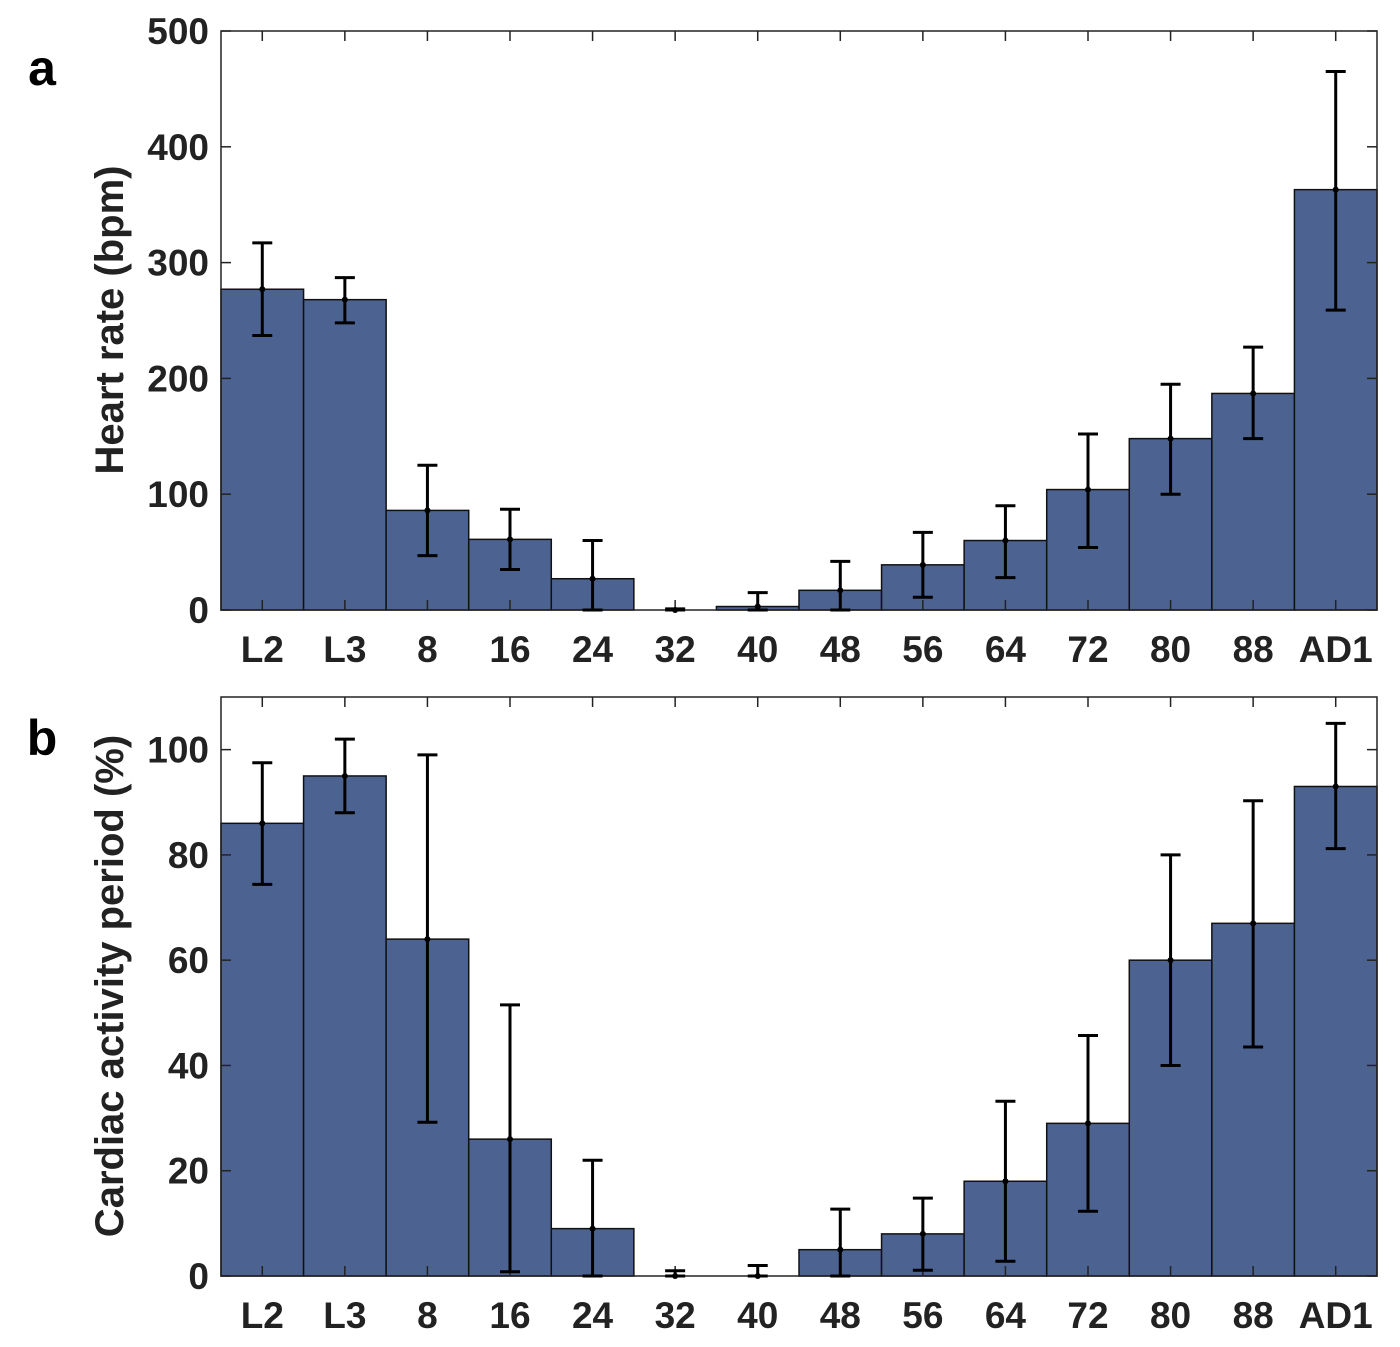  I want to click on y-tick-label: 500, so click(178, 31).